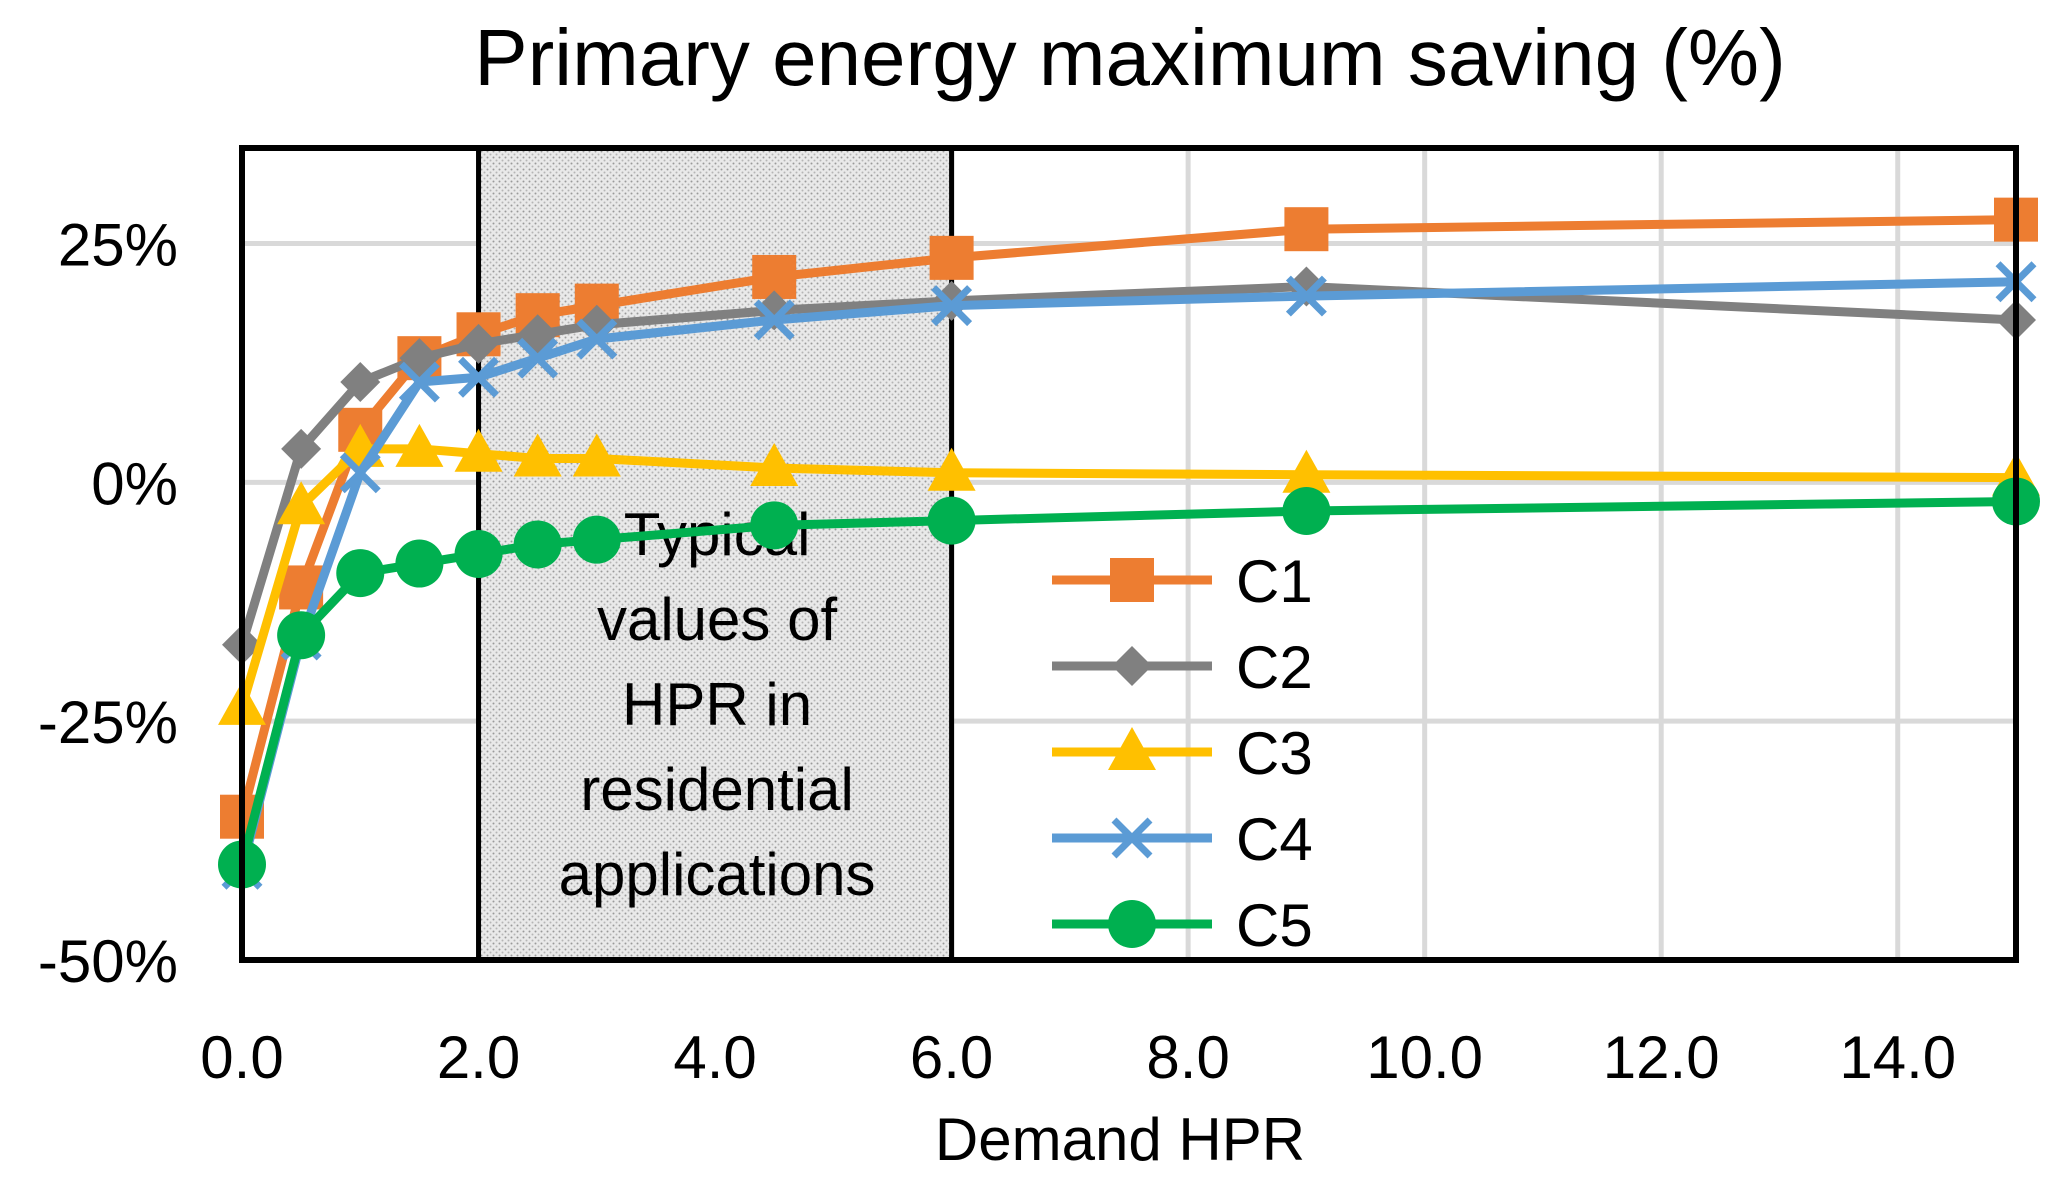 This screenshot has width=2060, height=1179. What do you see at coordinates (1132, 838) in the screenshot?
I see `legend-marker-x` at bounding box center [1132, 838].